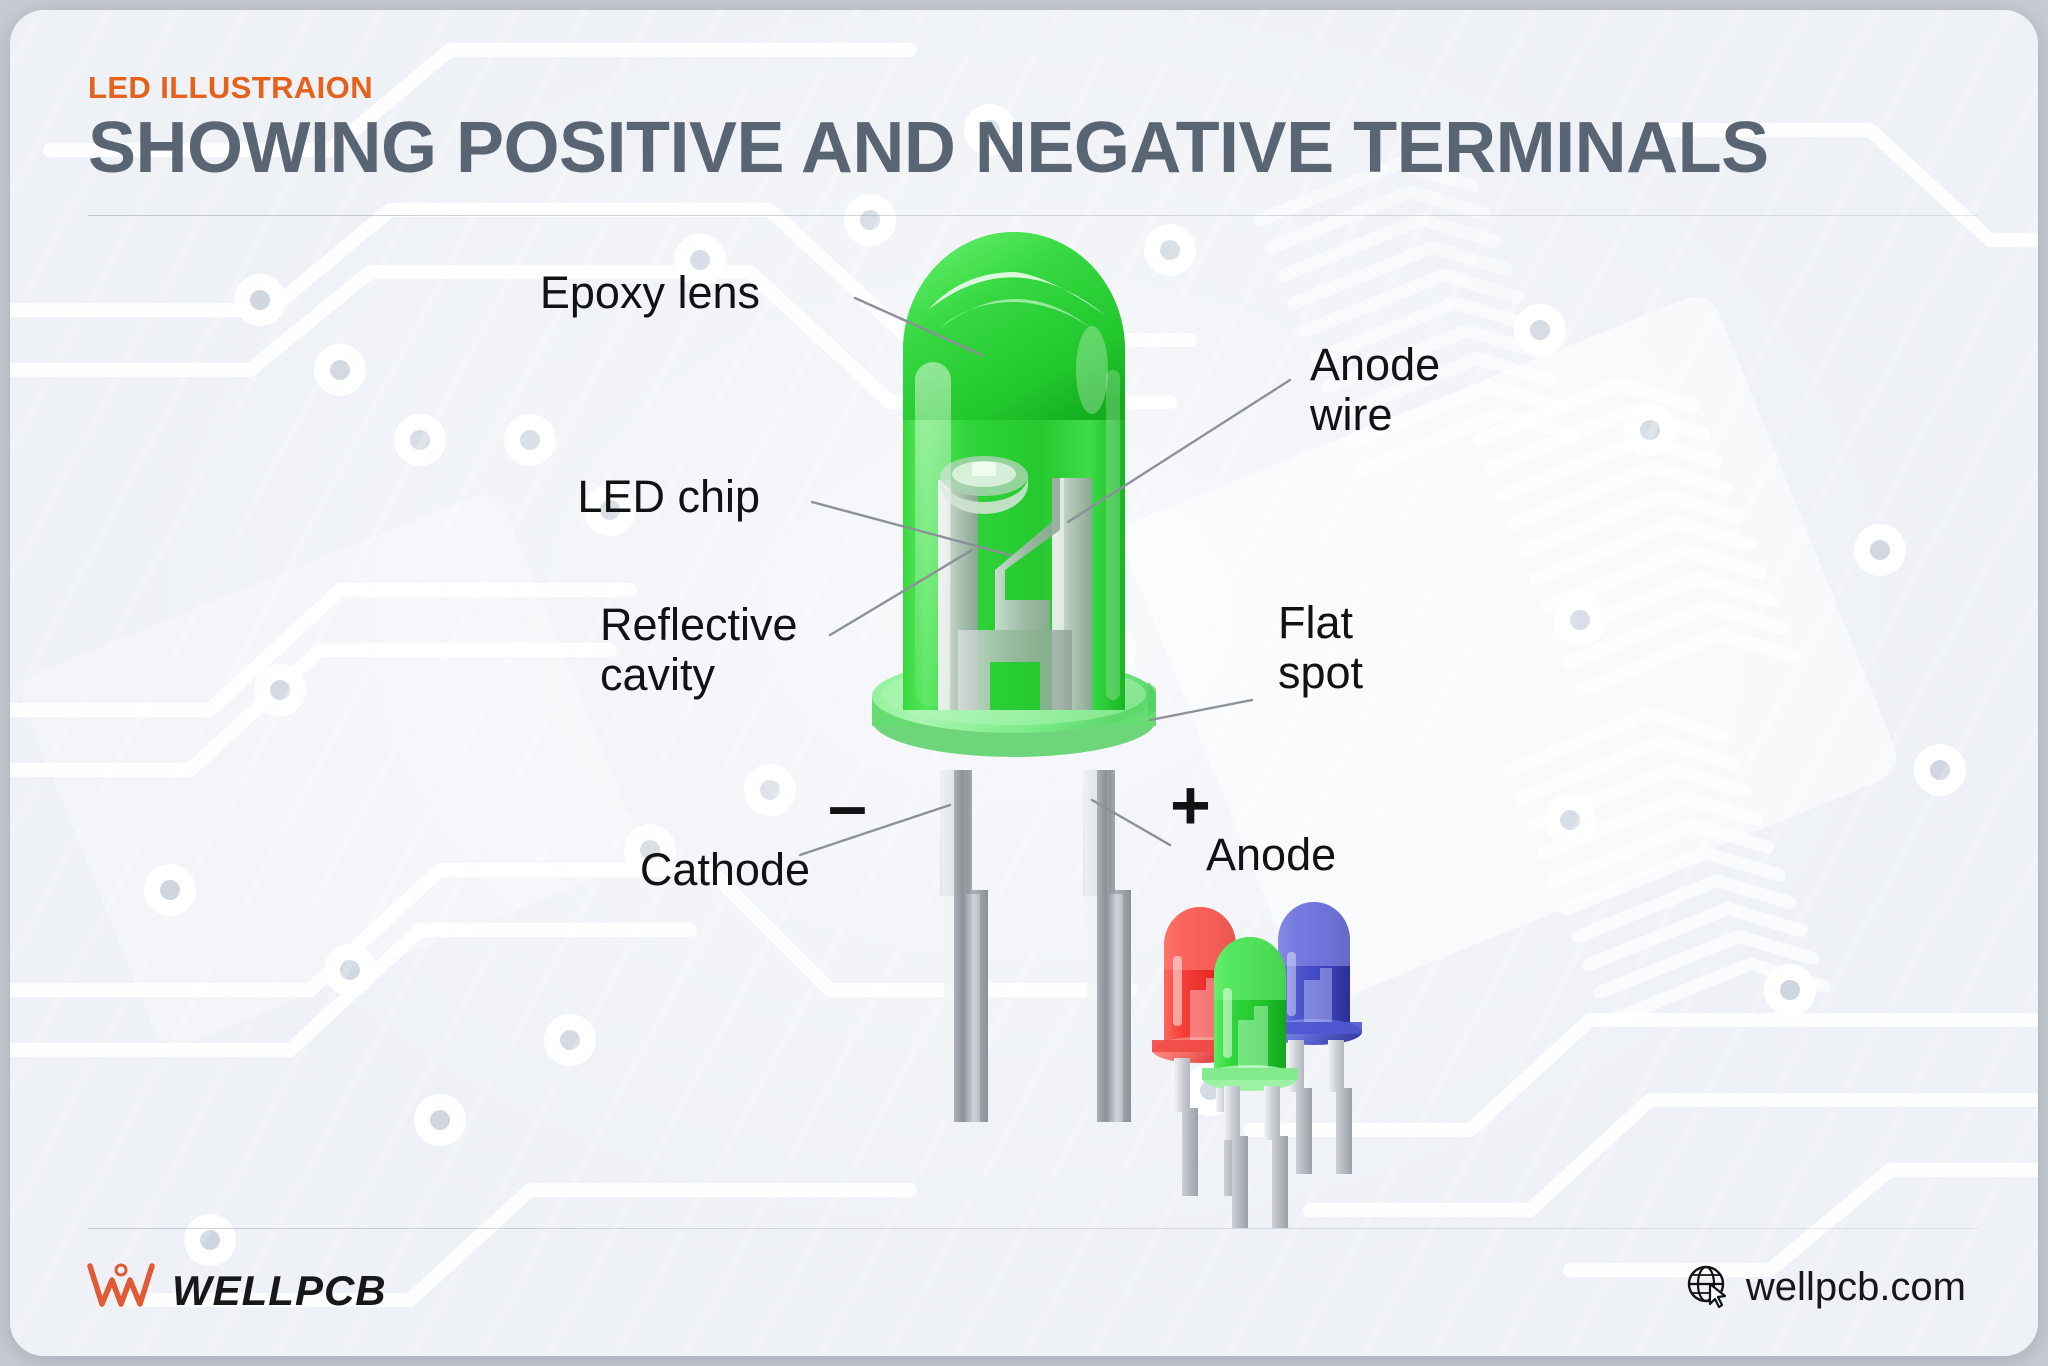  What do you see at coordinates (1855, 1287) in the screenshot?
I see `website-text: wellpcb.com` at bounding box center [1855, 1287].